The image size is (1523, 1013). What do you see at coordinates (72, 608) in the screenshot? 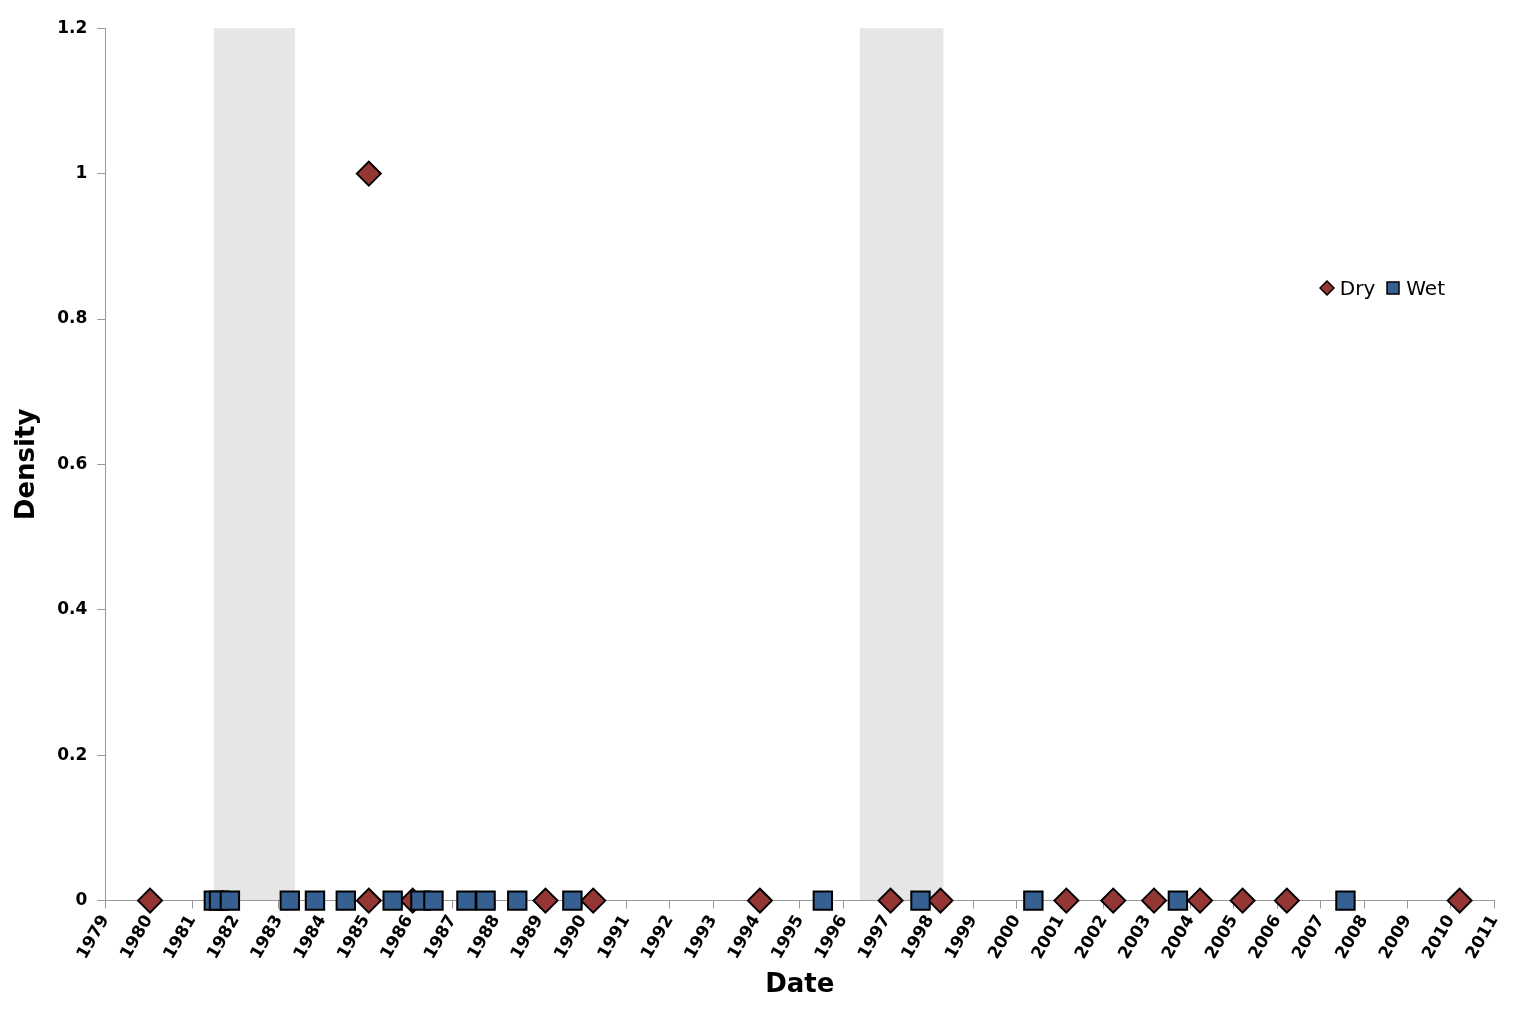
I see `y-tick-label: 0.4` at bounding box center [72, 608].